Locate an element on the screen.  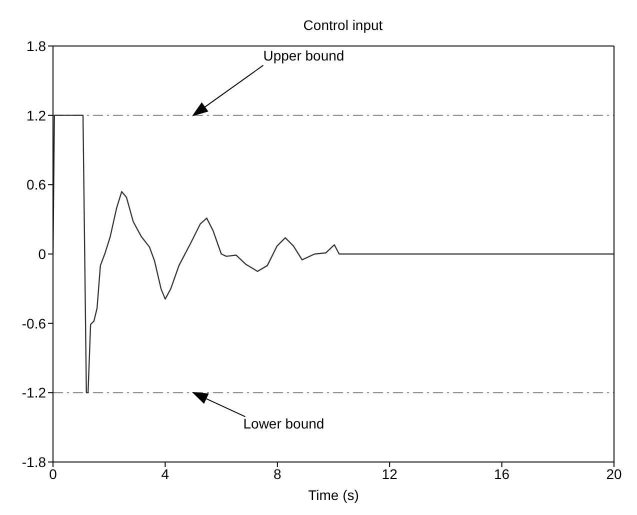
ref-line-label: Upper bound is located at coordinates (303, 55).